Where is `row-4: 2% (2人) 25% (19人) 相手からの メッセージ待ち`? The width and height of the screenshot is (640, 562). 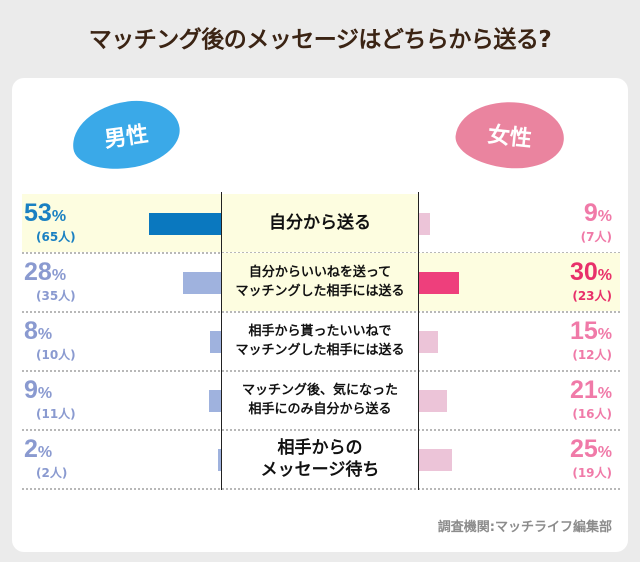
row-4: 2% (2人) 25% (19人) 相手からの メッセージ待ち is located at coordinates (321, 460).